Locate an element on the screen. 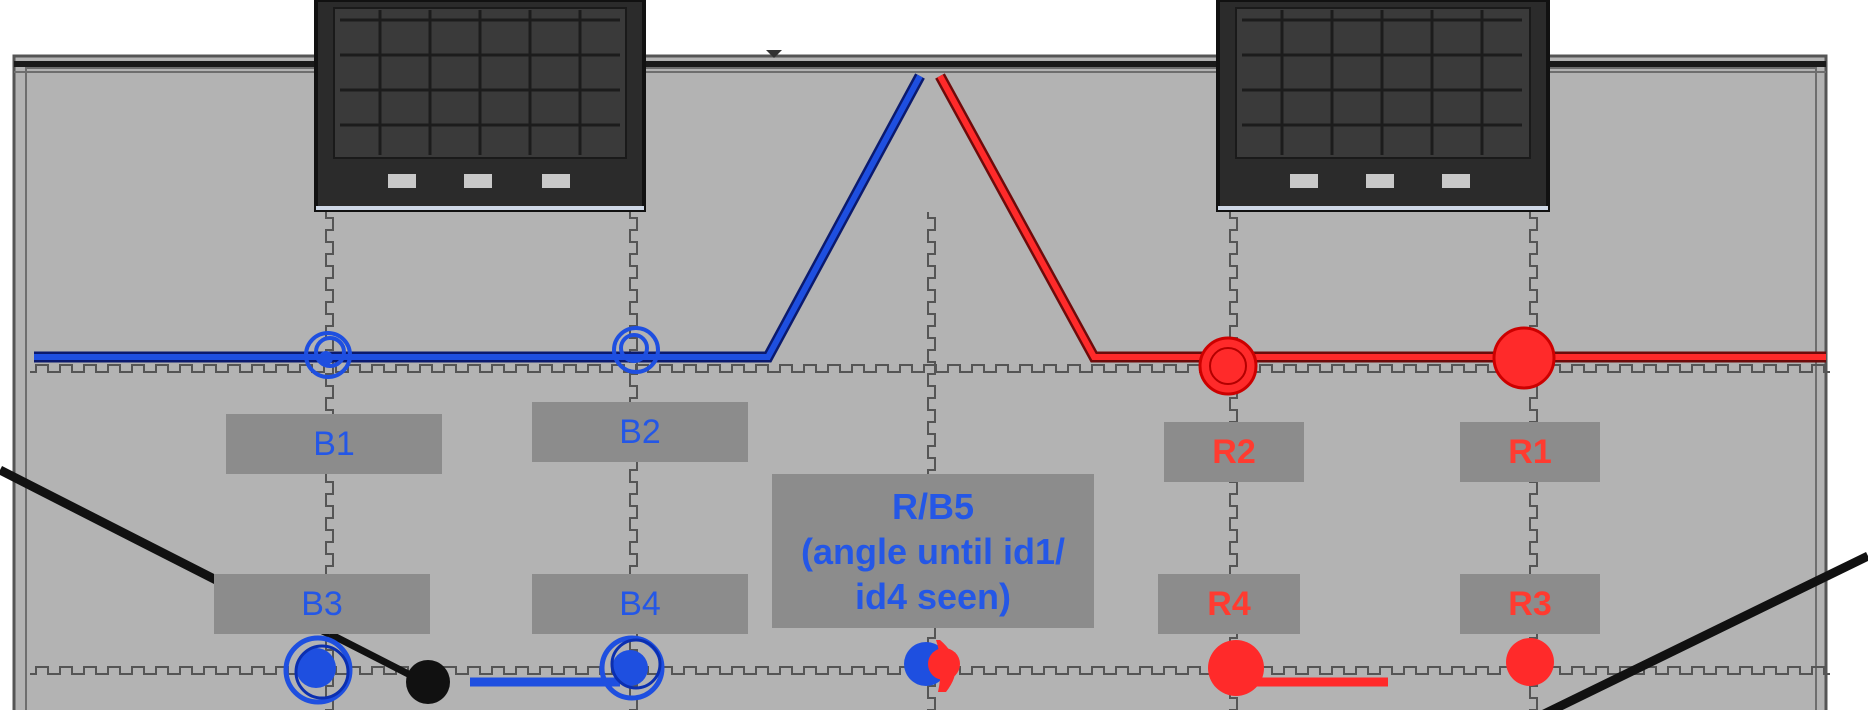  blue-start-marker-b2 is located at coordinates (636, 350).